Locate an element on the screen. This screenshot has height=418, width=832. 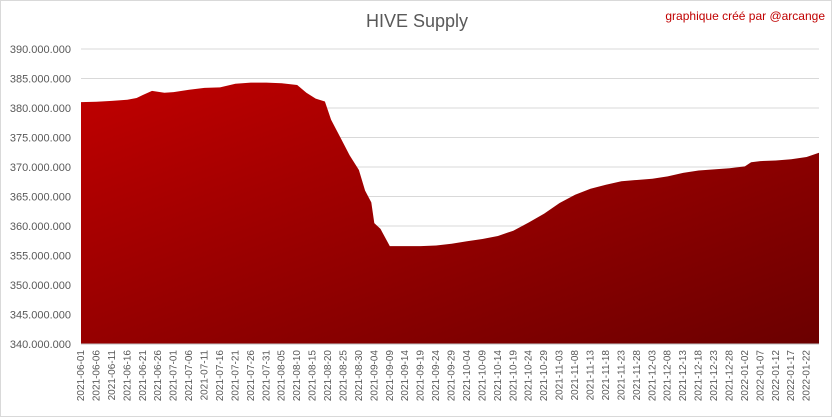
x-tick-label: 2021-08-30 is located at coordinates (359, 376).